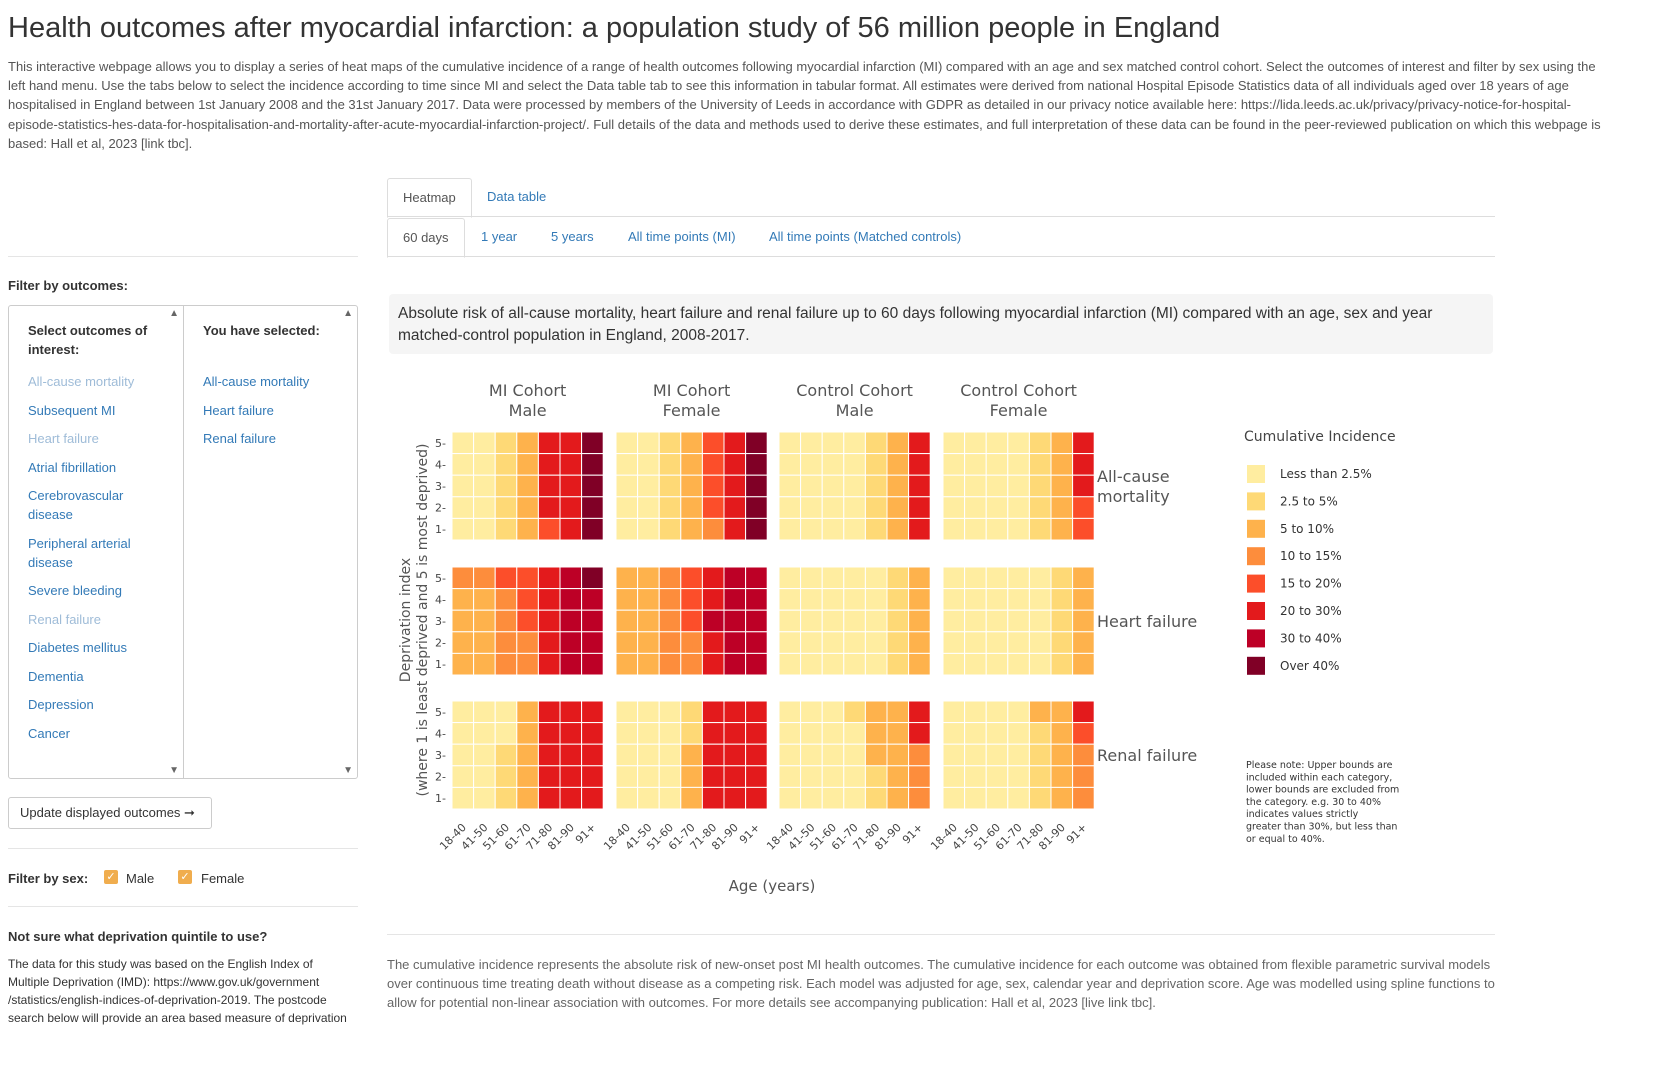 This screenshot has width=1655, height=1074. I want to click on tab-data-table: Data table, so click(517, 196).